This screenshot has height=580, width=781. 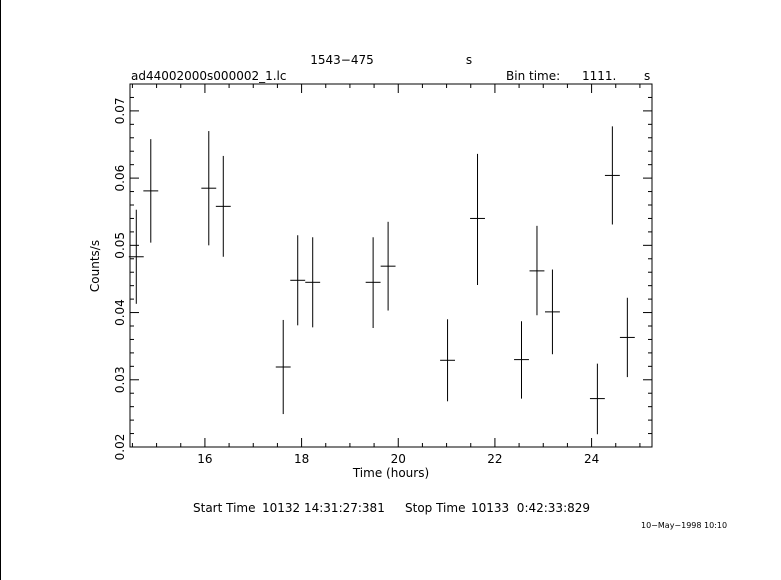 What do you see at coordinates (95, 266) in the screenshot?
I see `y-axis-title: Counts/s` at bounding box center [95, 266].